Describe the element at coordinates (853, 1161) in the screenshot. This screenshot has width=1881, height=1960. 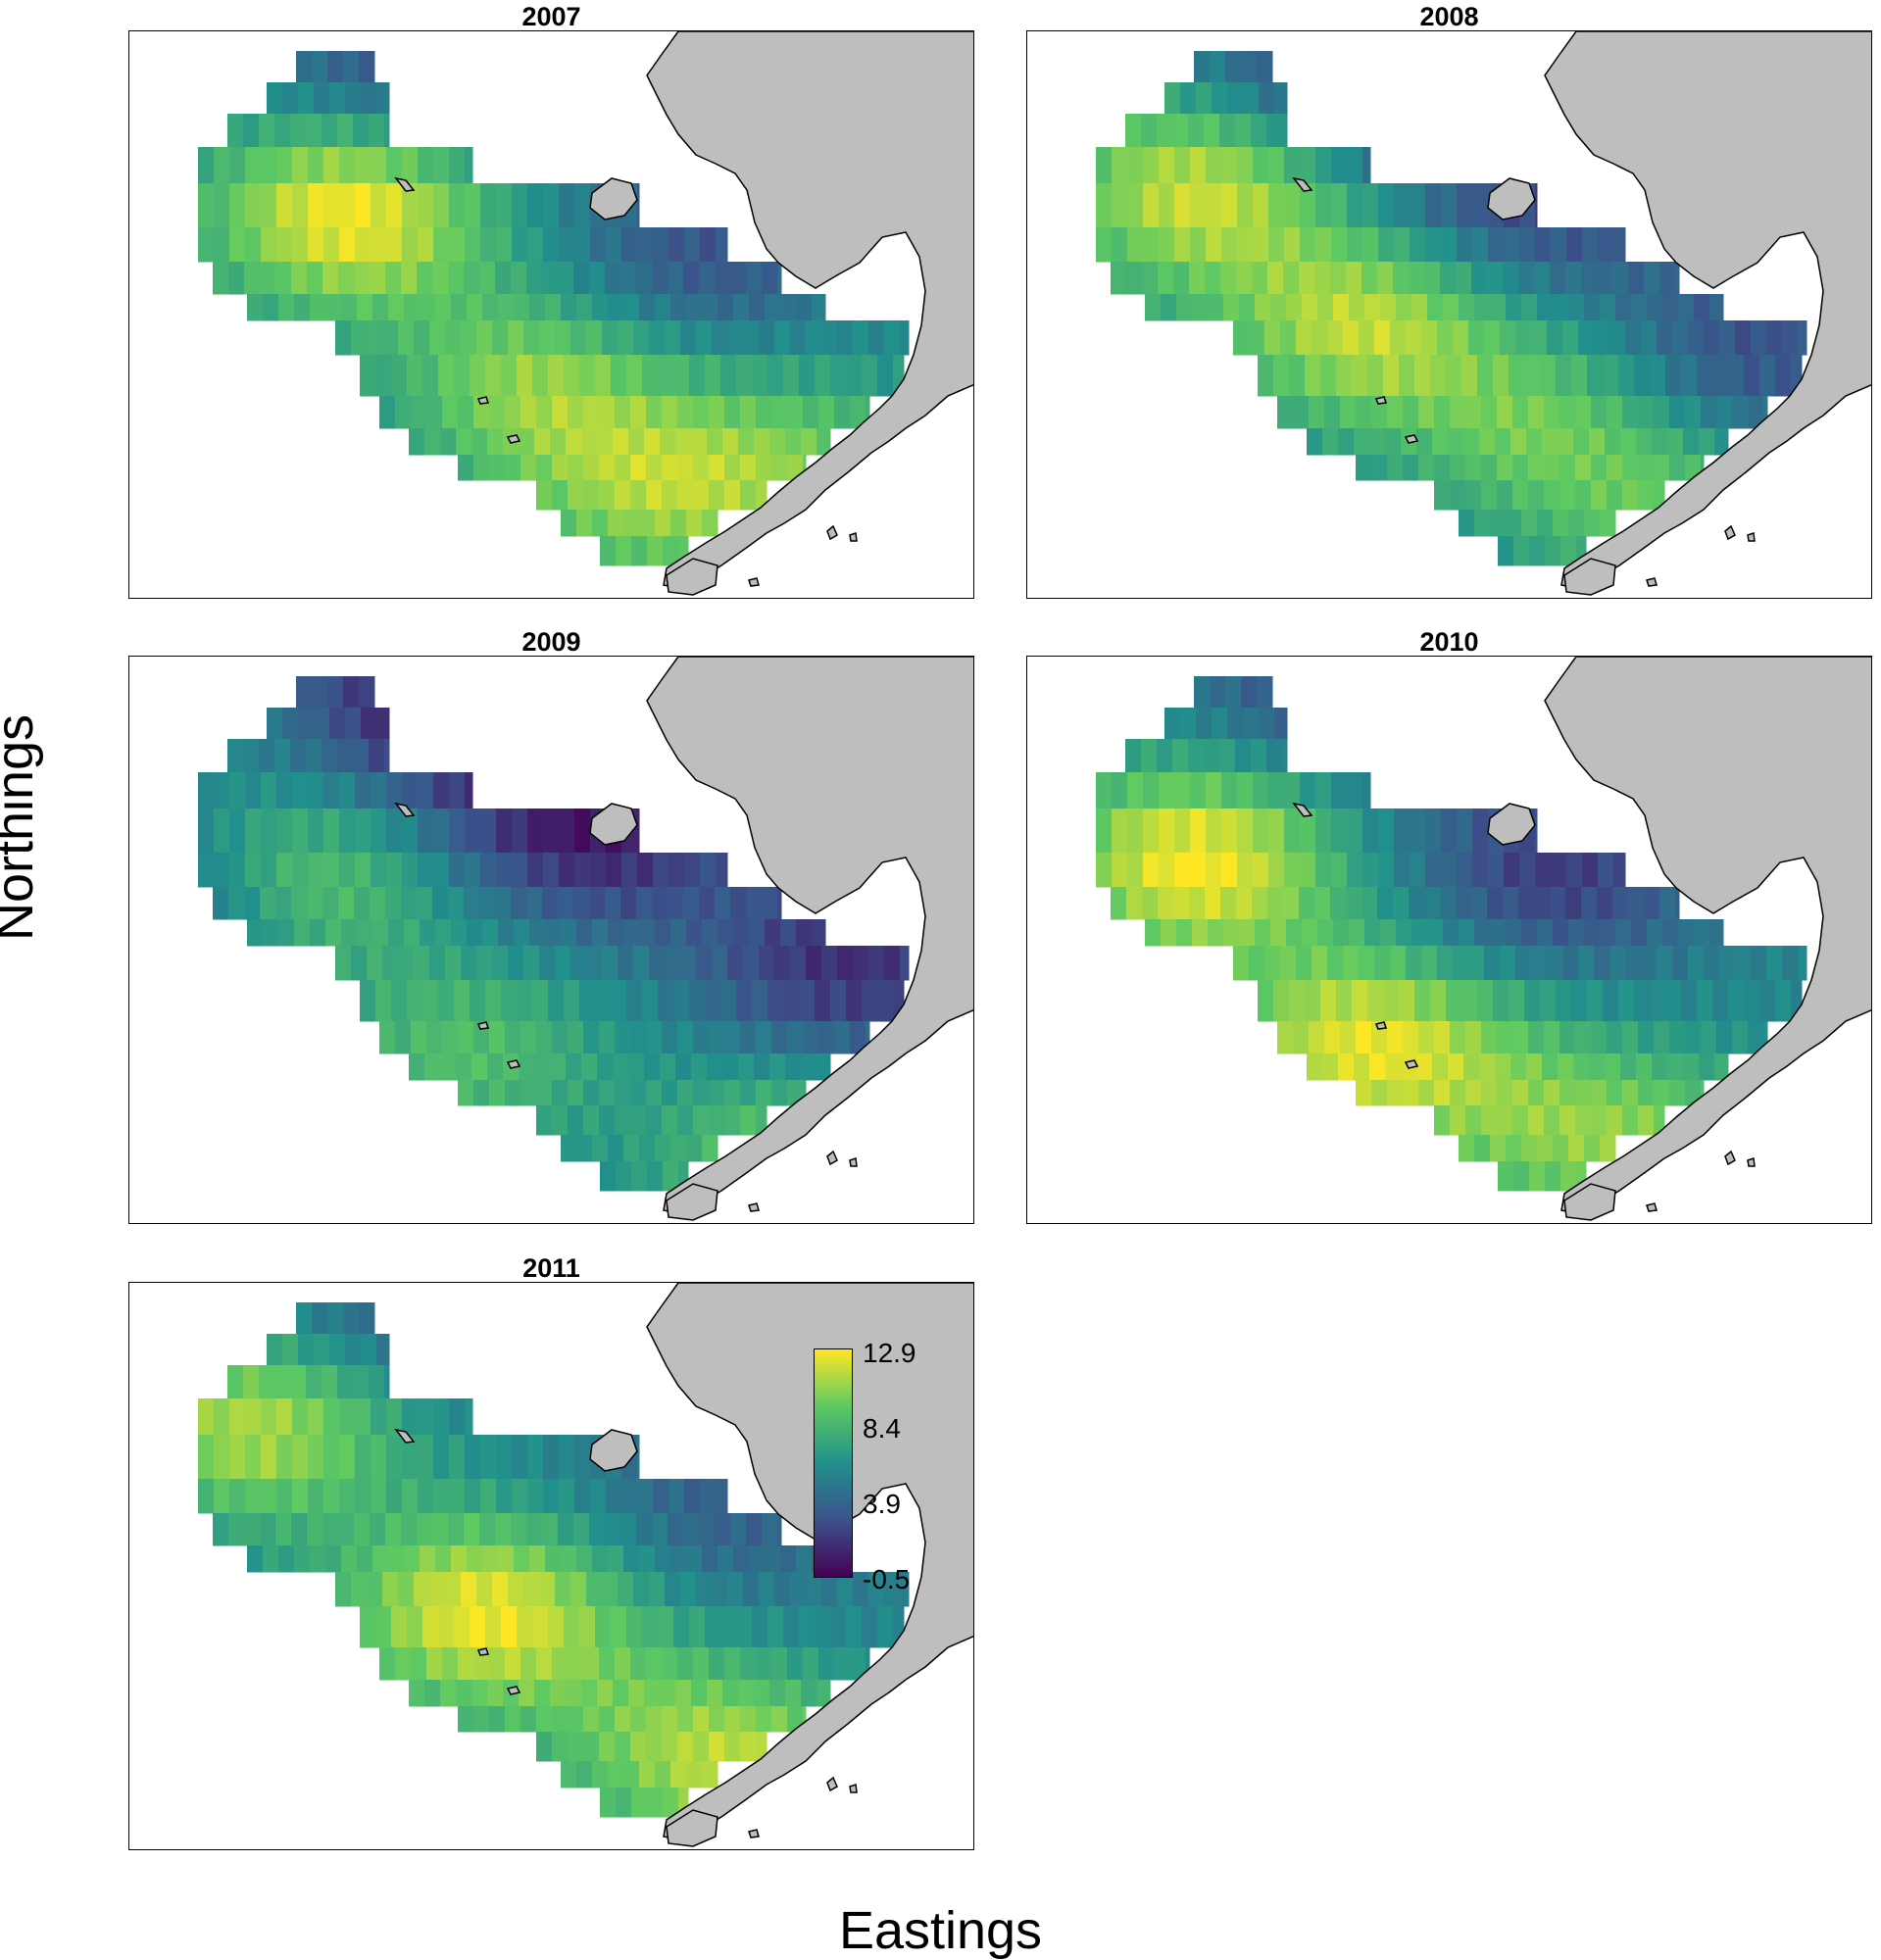
I see `small-island` at that location.